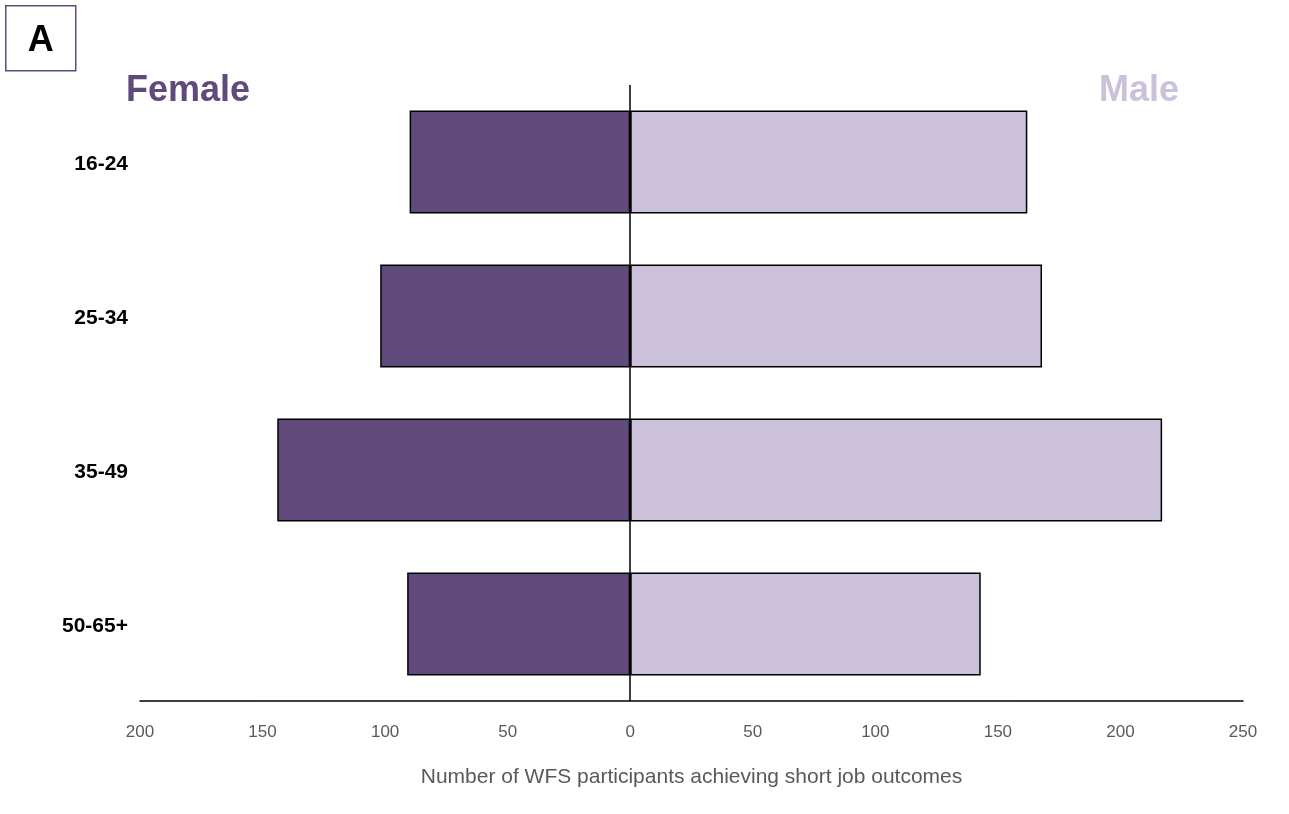 The image size is (1289, 814). Describe the element at coordinates (188, 88) in the screenshot. I see `text: Female` at that location.